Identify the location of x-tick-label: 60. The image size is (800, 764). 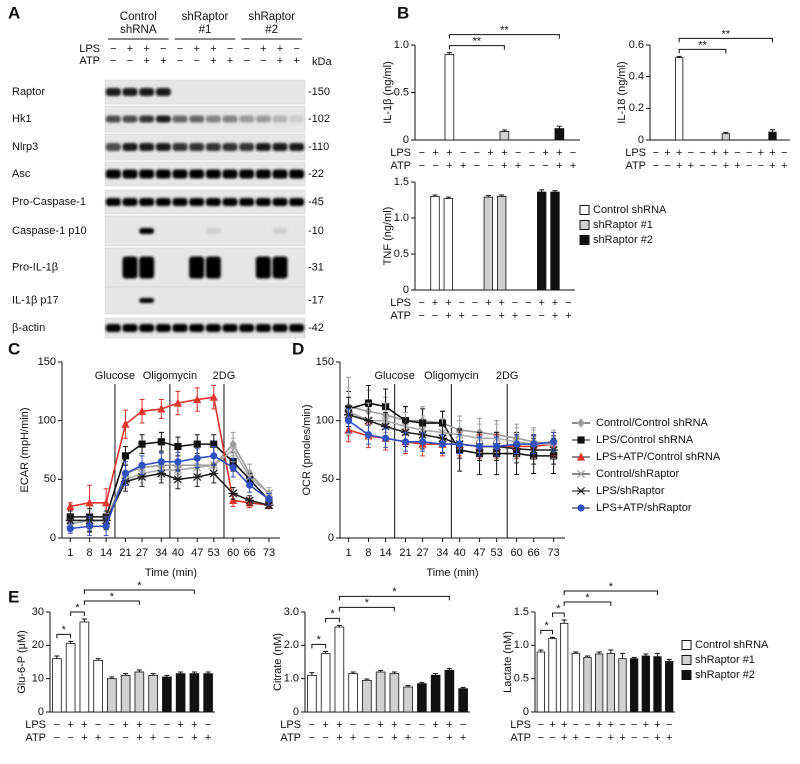
(233, 553).